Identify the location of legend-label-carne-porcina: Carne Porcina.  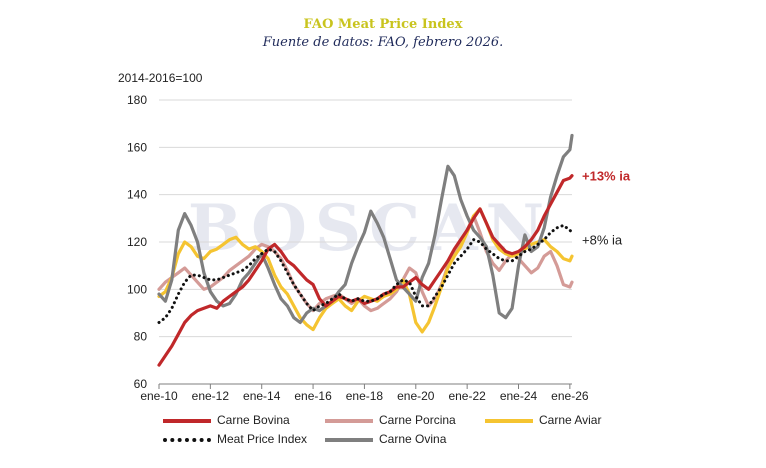
(417, 420).